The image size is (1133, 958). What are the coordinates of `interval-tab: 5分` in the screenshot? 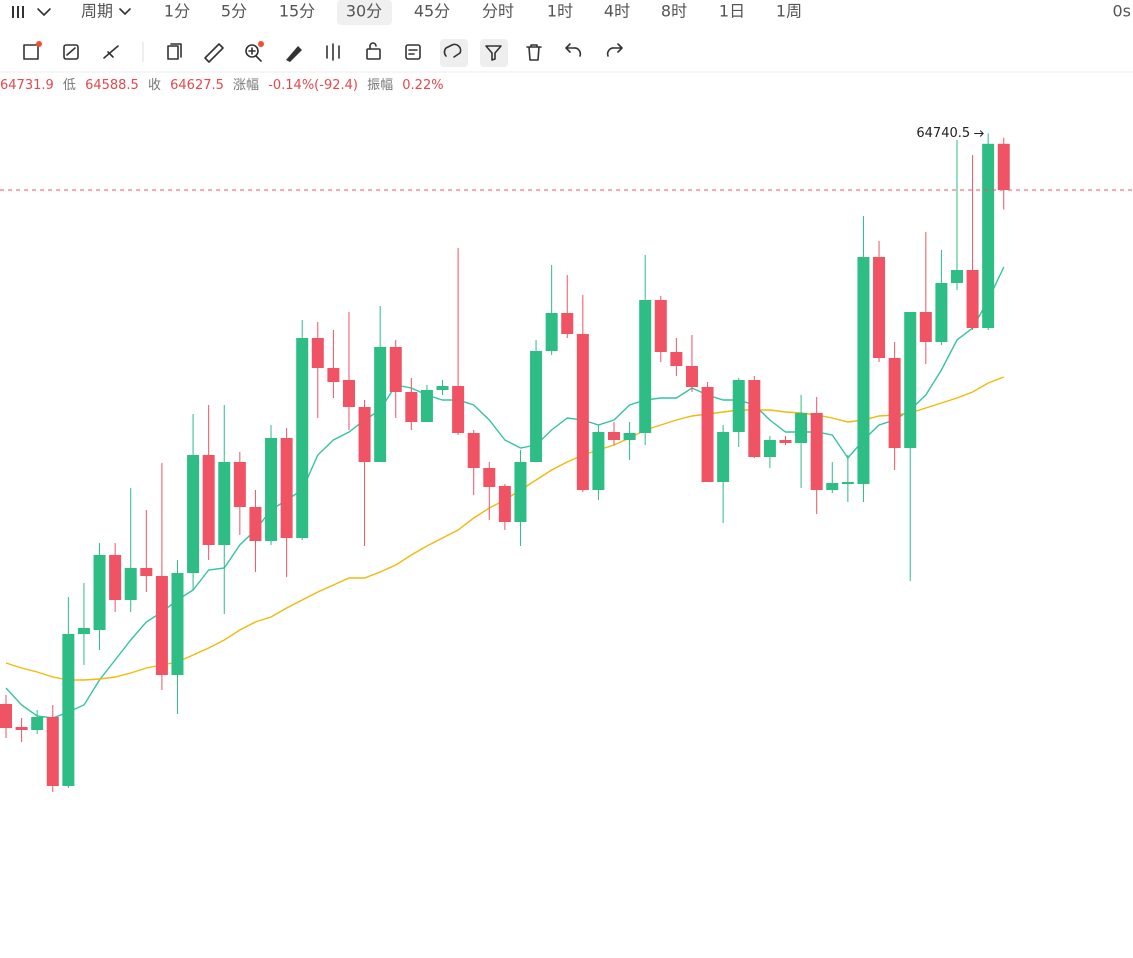 It's located at (234, 11).